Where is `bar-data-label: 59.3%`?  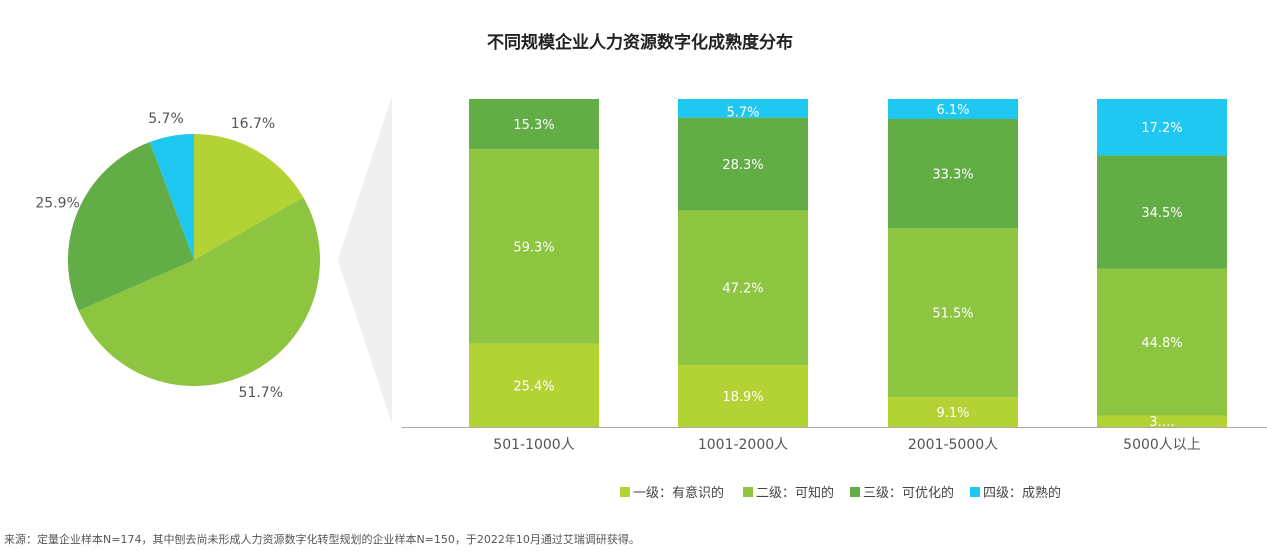 bar-data-label: 59.3% is located at coordinates (533, 247).